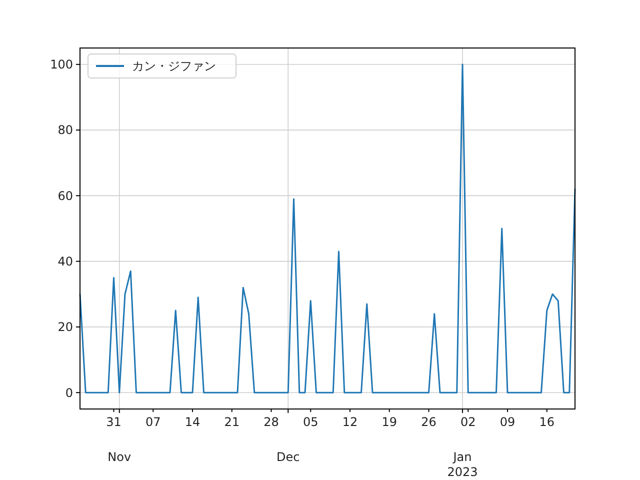 The image size is (640, 480). I want to click on x-tick-label: 26, so click(428, 422).